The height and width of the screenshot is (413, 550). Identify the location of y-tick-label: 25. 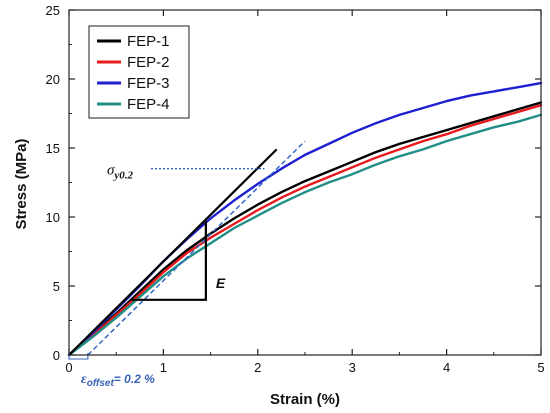
(53, 10).